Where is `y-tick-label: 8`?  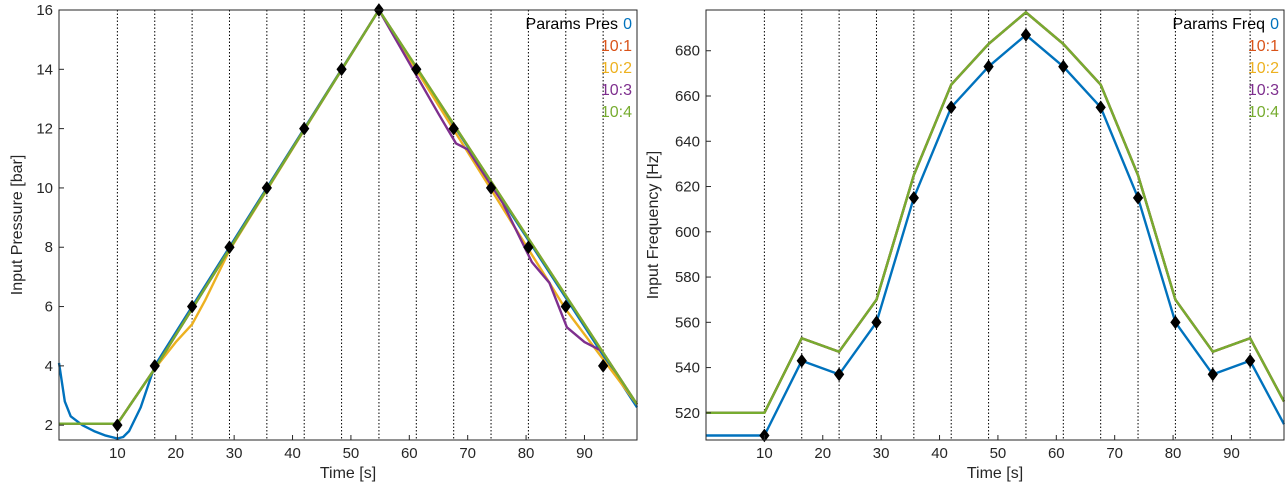
y-tick-label: 8 is located at coordinates (49, 247).